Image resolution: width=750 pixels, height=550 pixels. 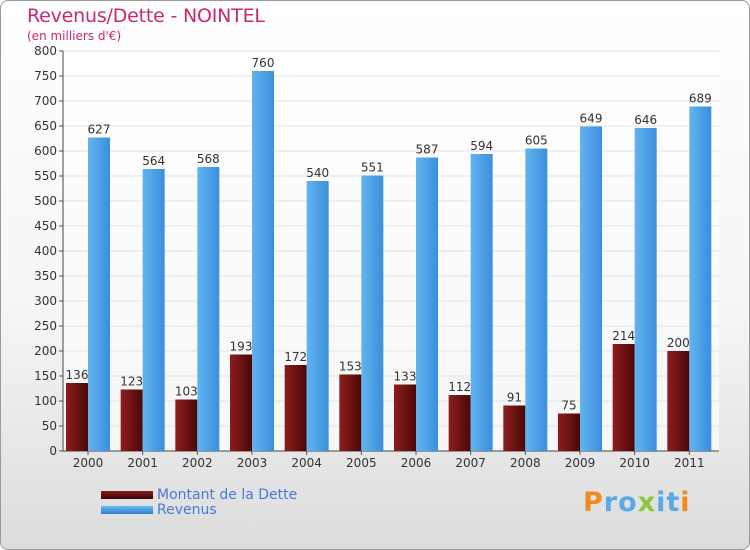 What do you see at coordinates (241, 347) in the screenshot?
I see `data-label-dette: 193` at bounding box center [241, 347].